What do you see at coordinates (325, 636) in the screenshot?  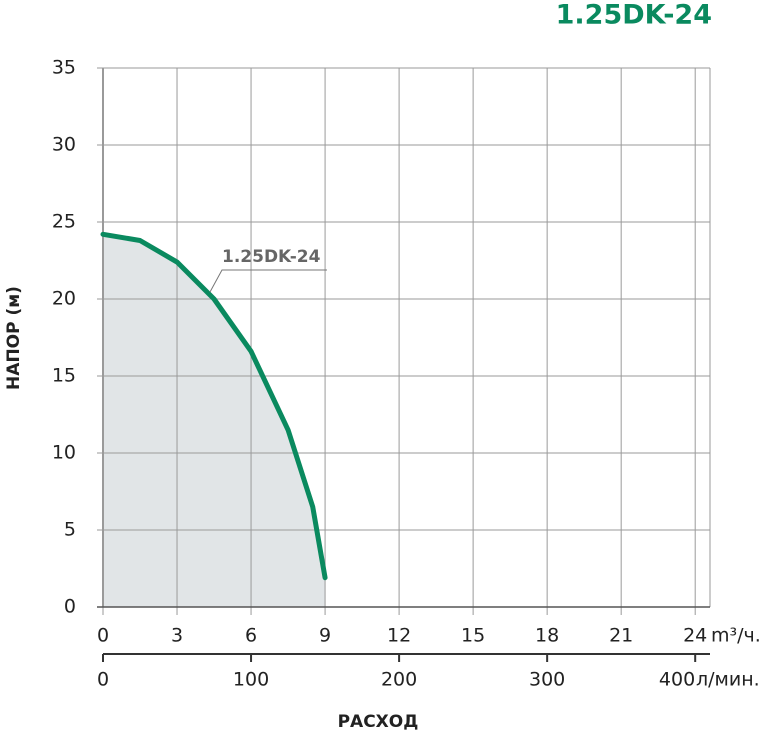 I see `x-tick-label: 9` at bounding box center [325, 636].